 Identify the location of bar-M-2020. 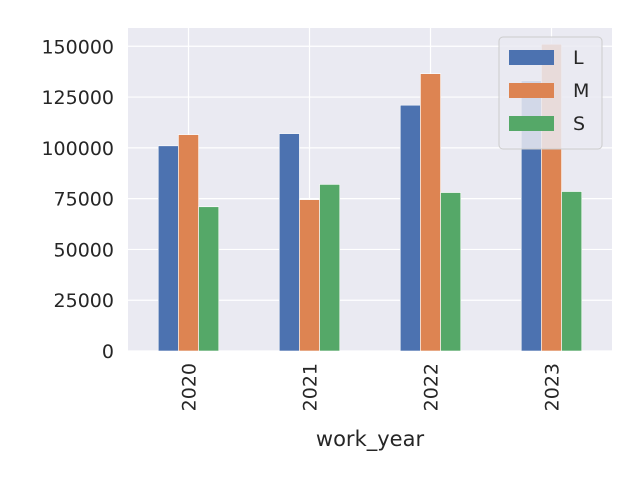
(188, 243).